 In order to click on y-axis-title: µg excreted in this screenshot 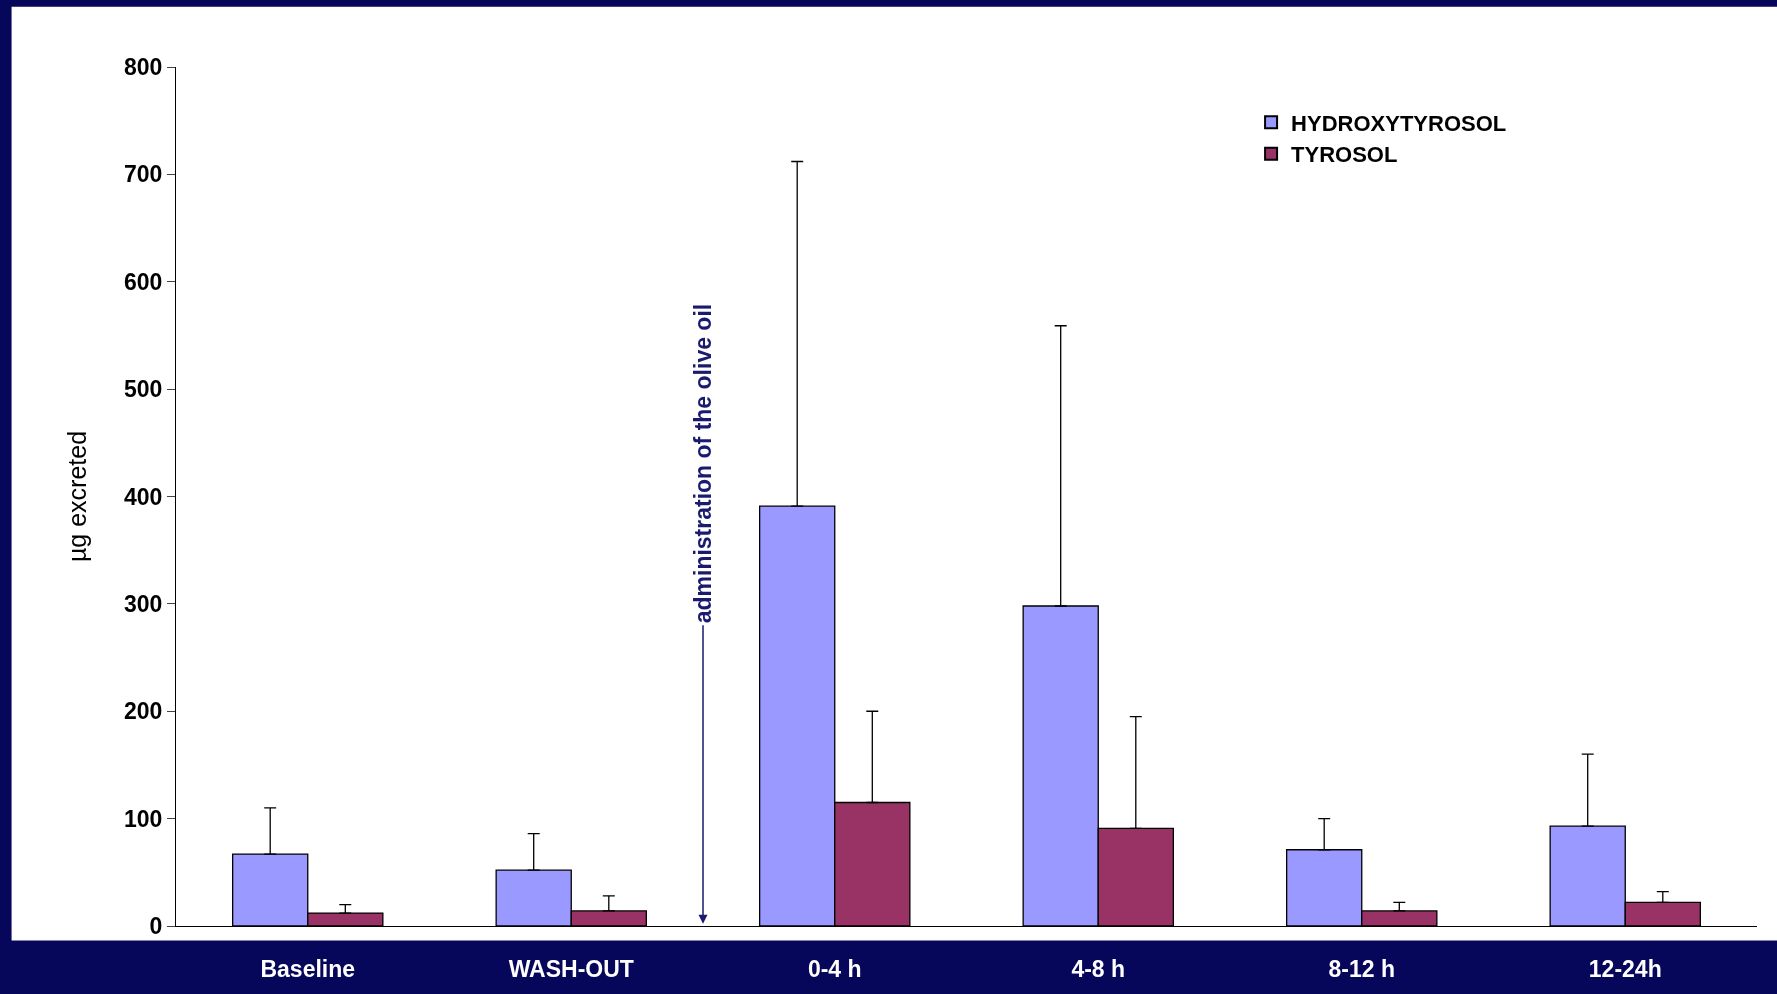, I will do `click(76, 496)`.